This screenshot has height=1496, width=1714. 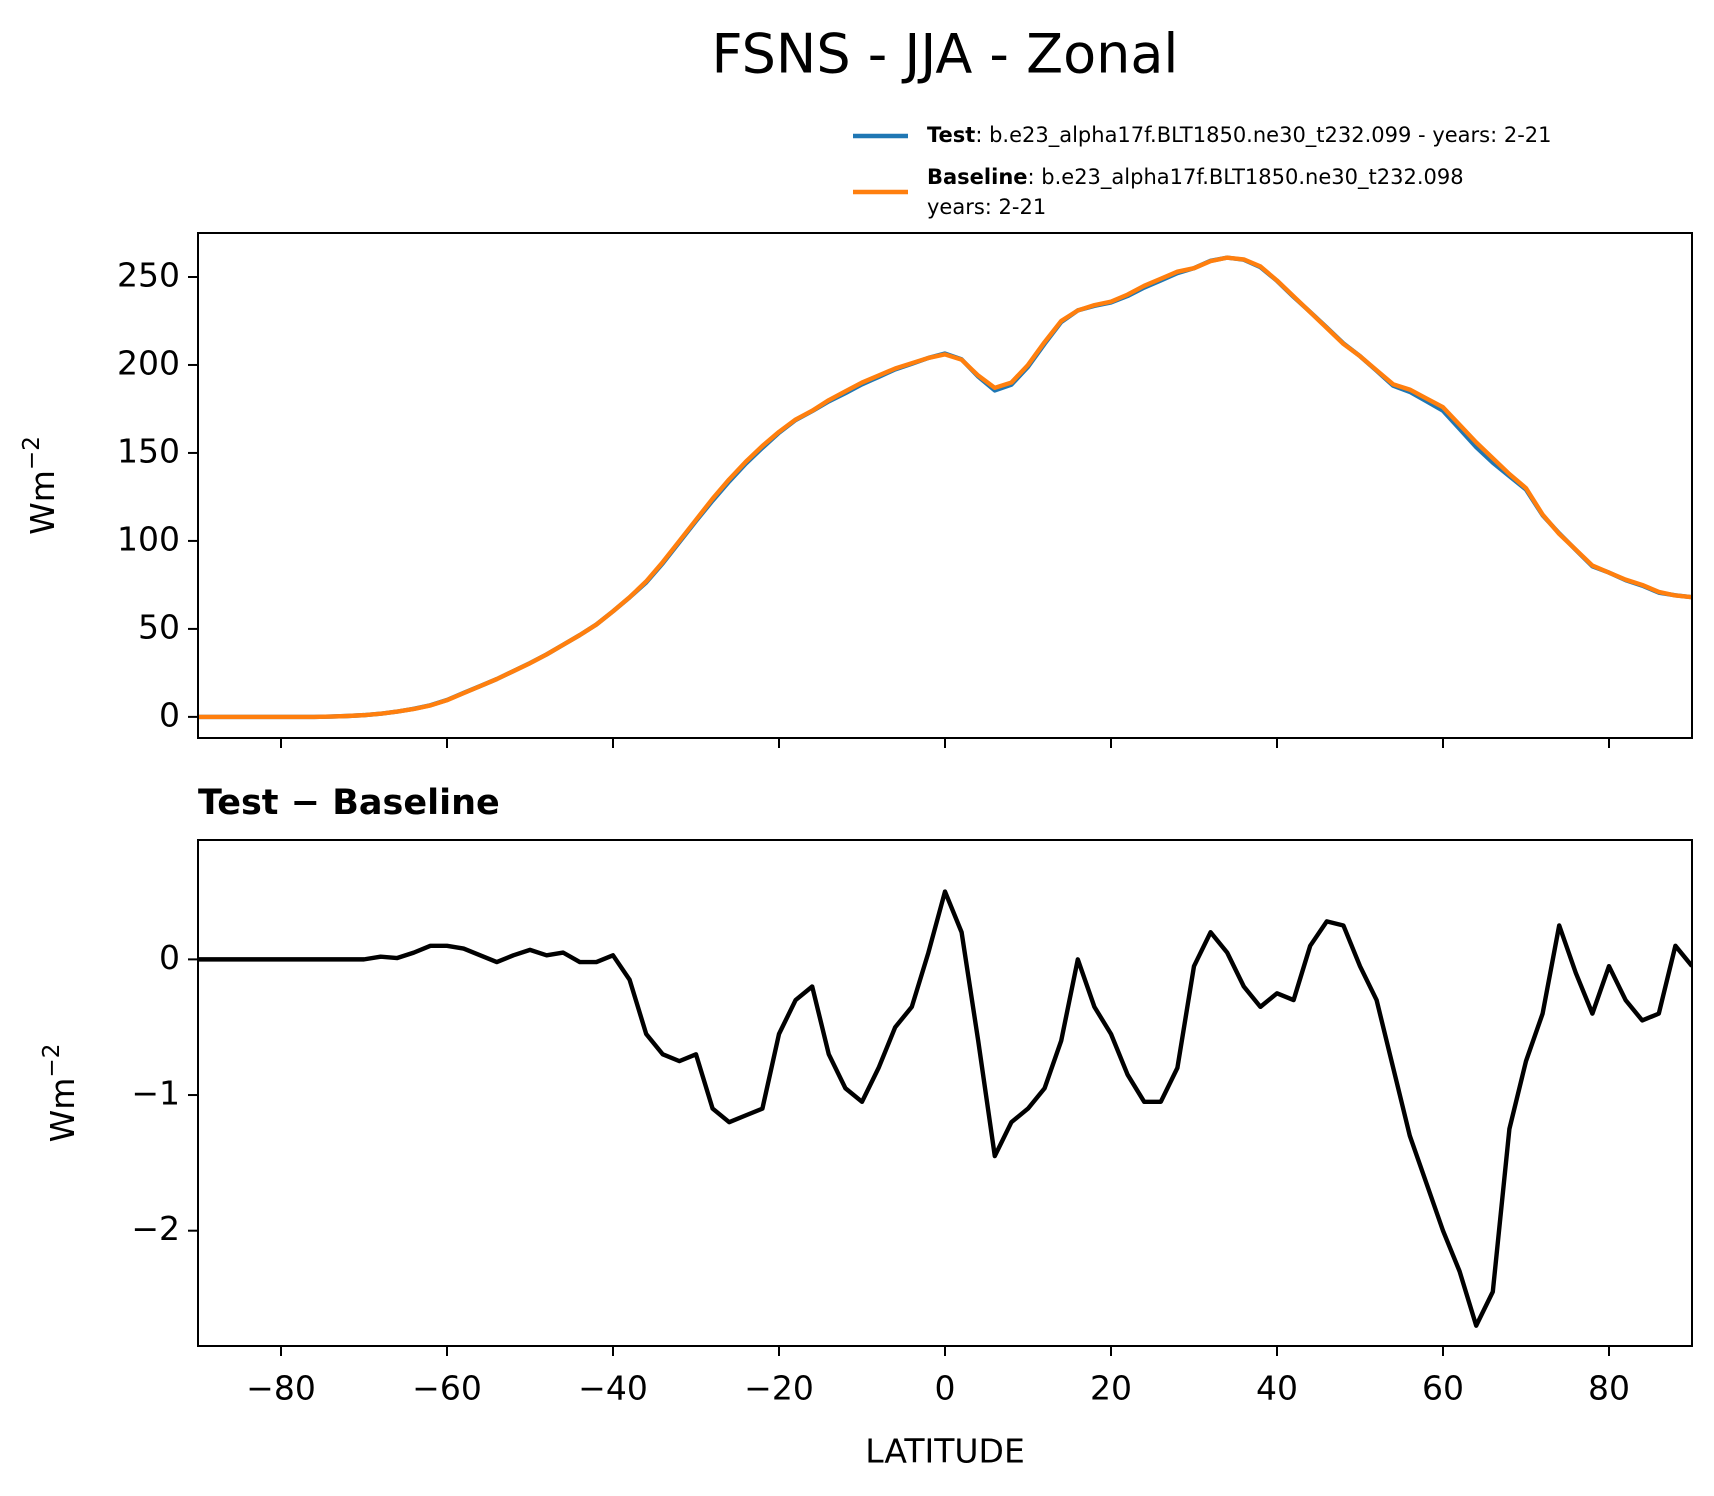 What do you see at coordinates (613, 1388) in the screenshot?
I see `x-tick-label: −40` at bounding box center [613, 1388].